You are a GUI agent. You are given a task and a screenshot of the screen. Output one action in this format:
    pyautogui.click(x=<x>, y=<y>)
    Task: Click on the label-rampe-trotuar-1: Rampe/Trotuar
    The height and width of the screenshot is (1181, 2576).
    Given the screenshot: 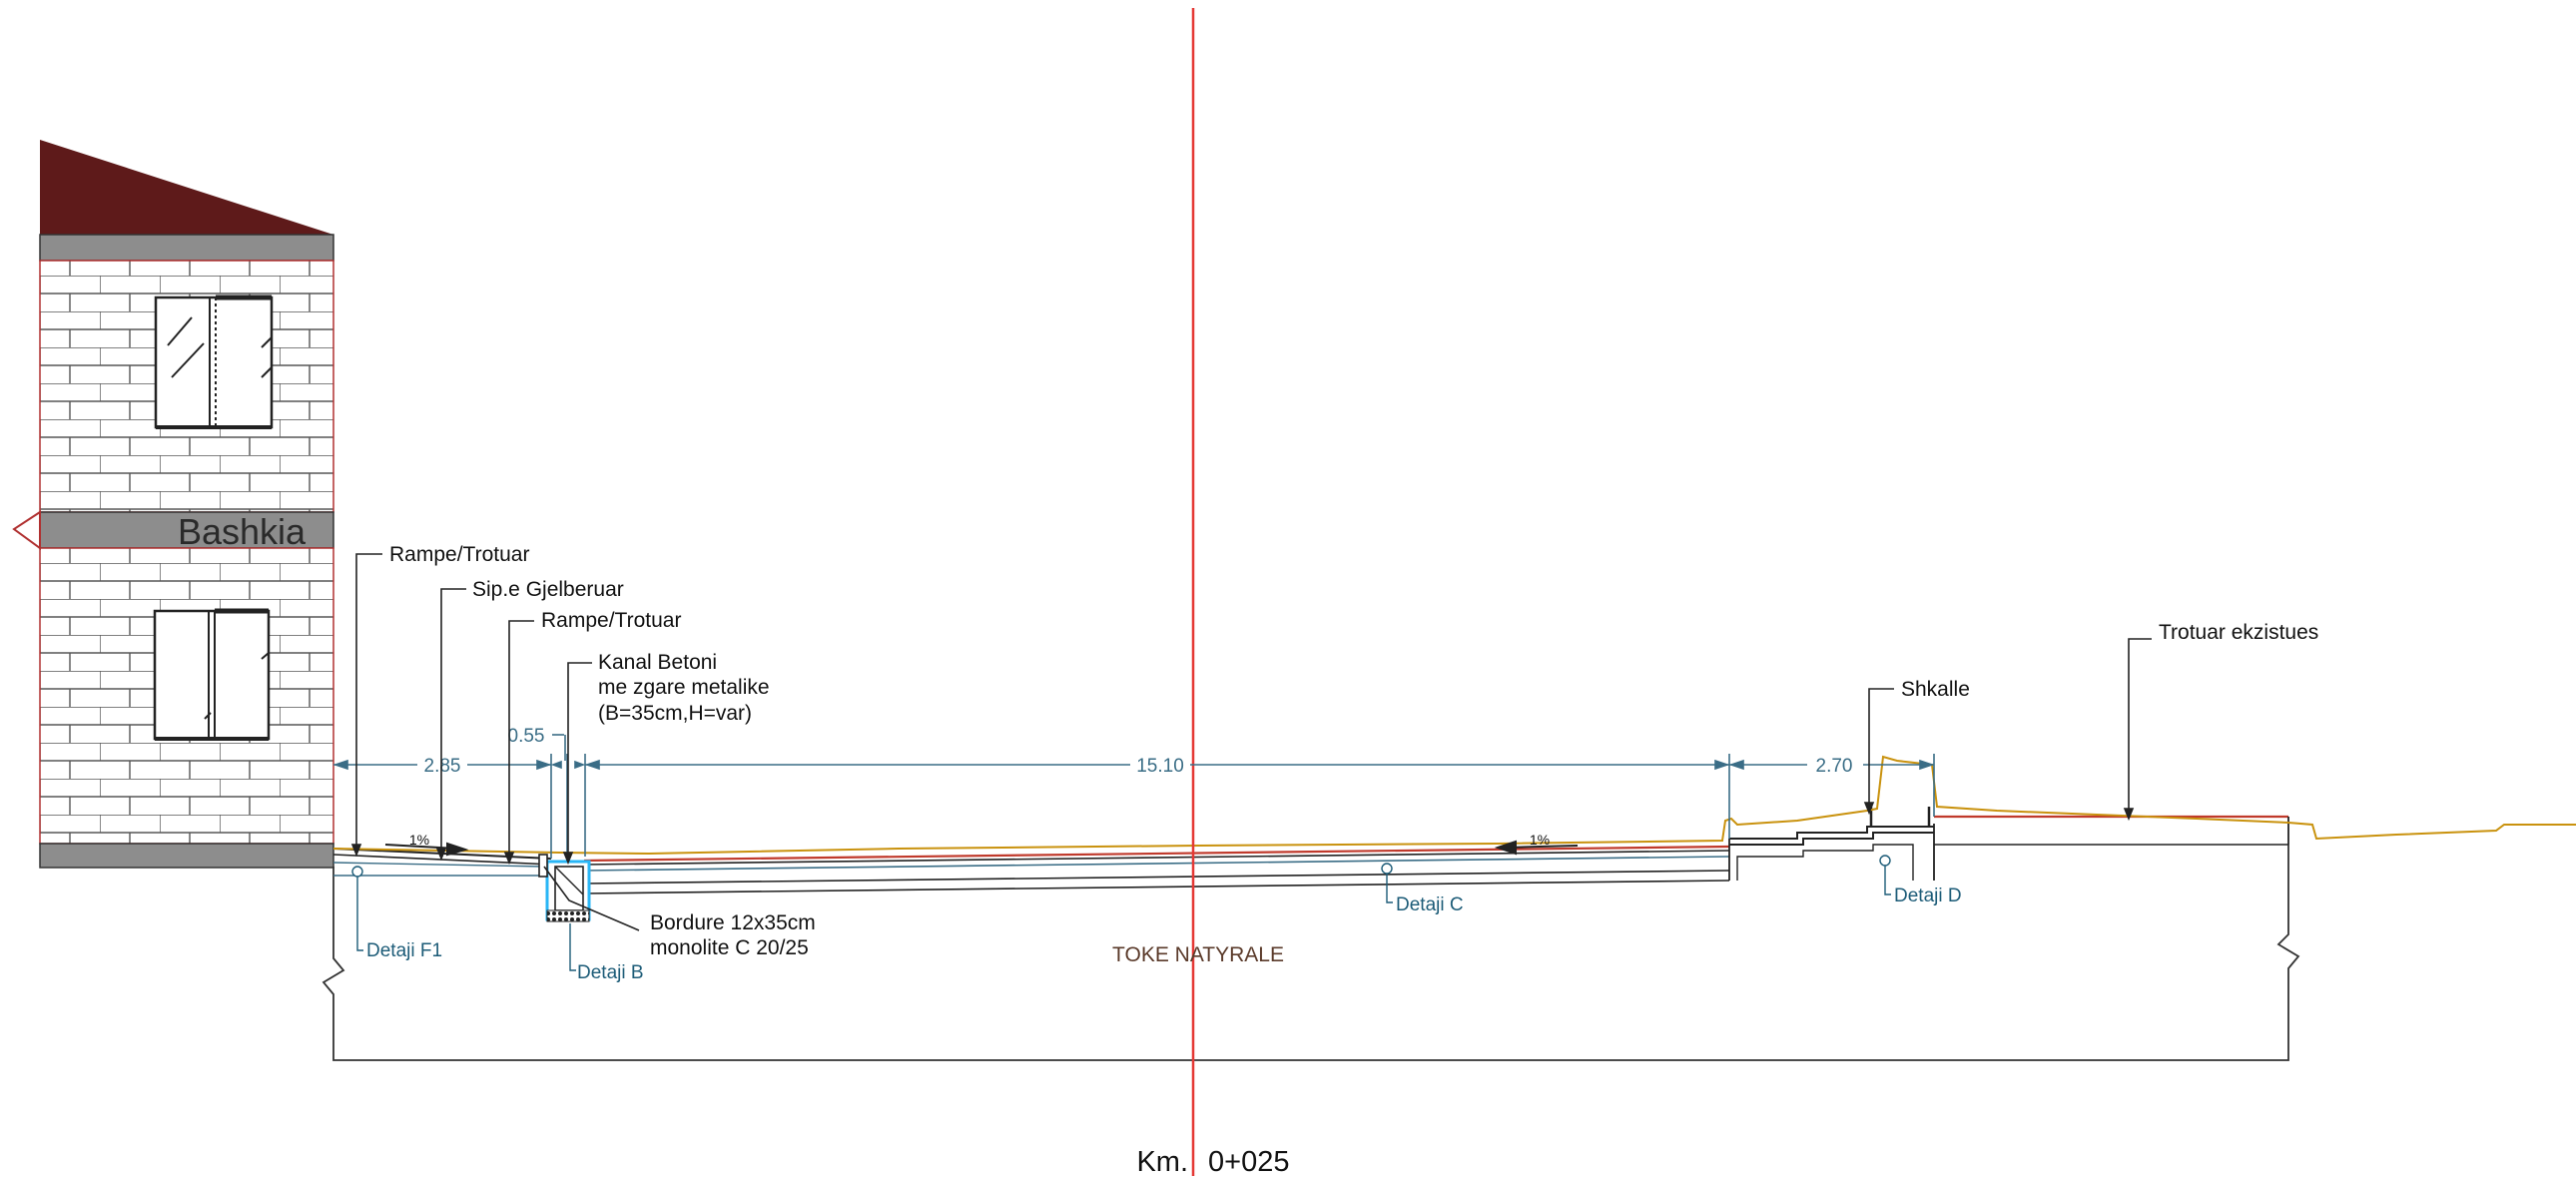 What is the action you would take?
    pyautogui.click(x=459, y=554)
    